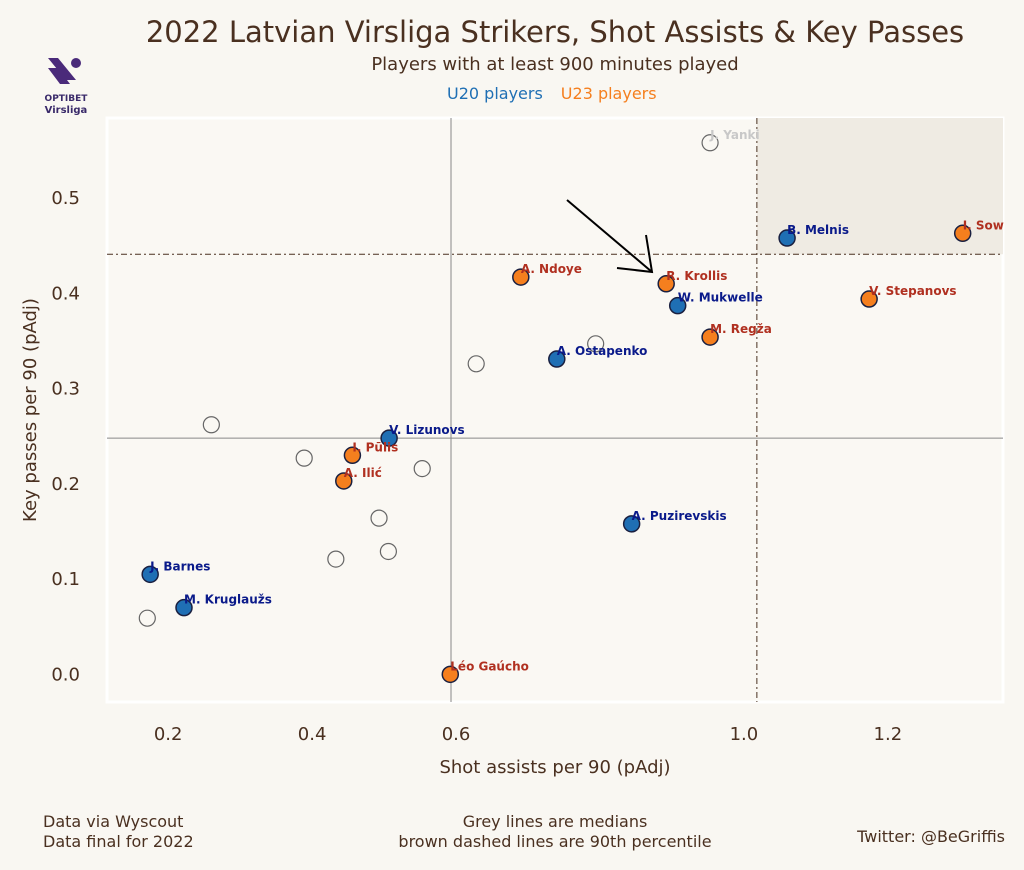  Describe the element at coordinates (66, 110) in the screenshot. I see `logo-text: Virsliga` at that location.